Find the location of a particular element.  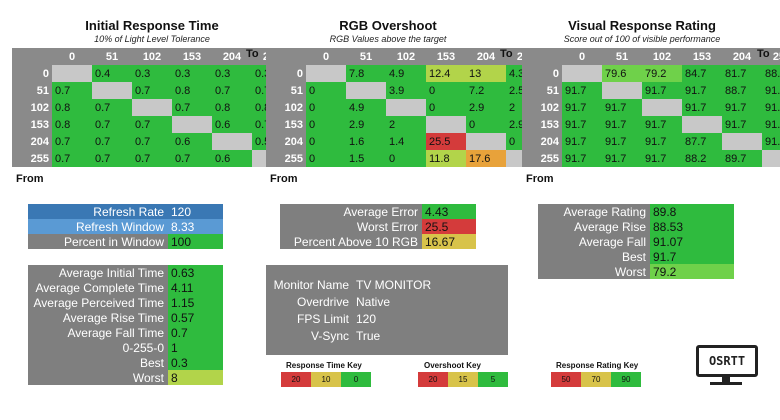

grid-cell: 0.4 is located at coordinates (112, 73).